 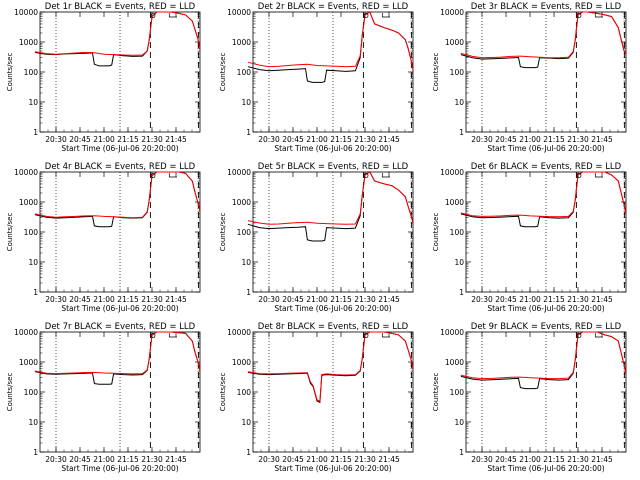 What do you see at coordinates (120, 327) in the screenshot?
I see `chart-title: Det 7r BLACK = Events, RED = LLD` at bounding box center [120, 327].